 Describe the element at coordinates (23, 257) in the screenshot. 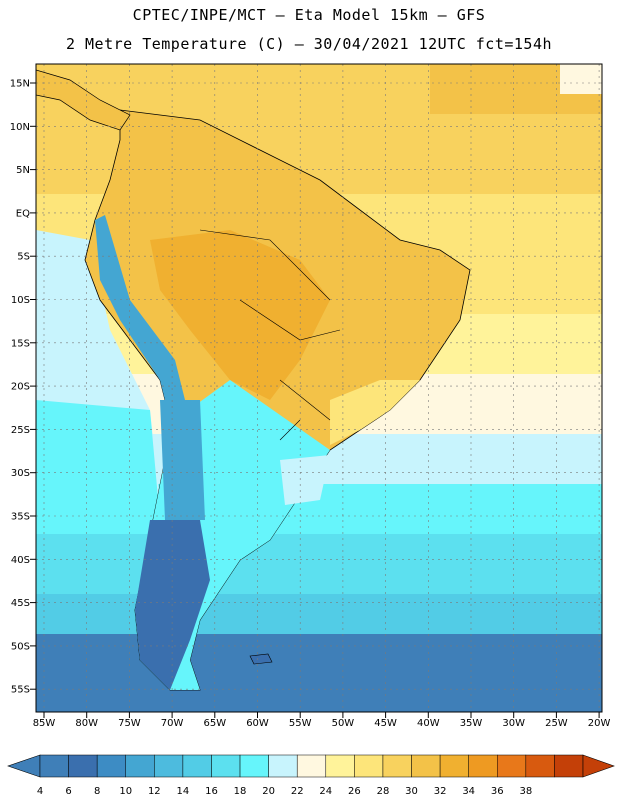

I see `lat-label: 5S` at that location.